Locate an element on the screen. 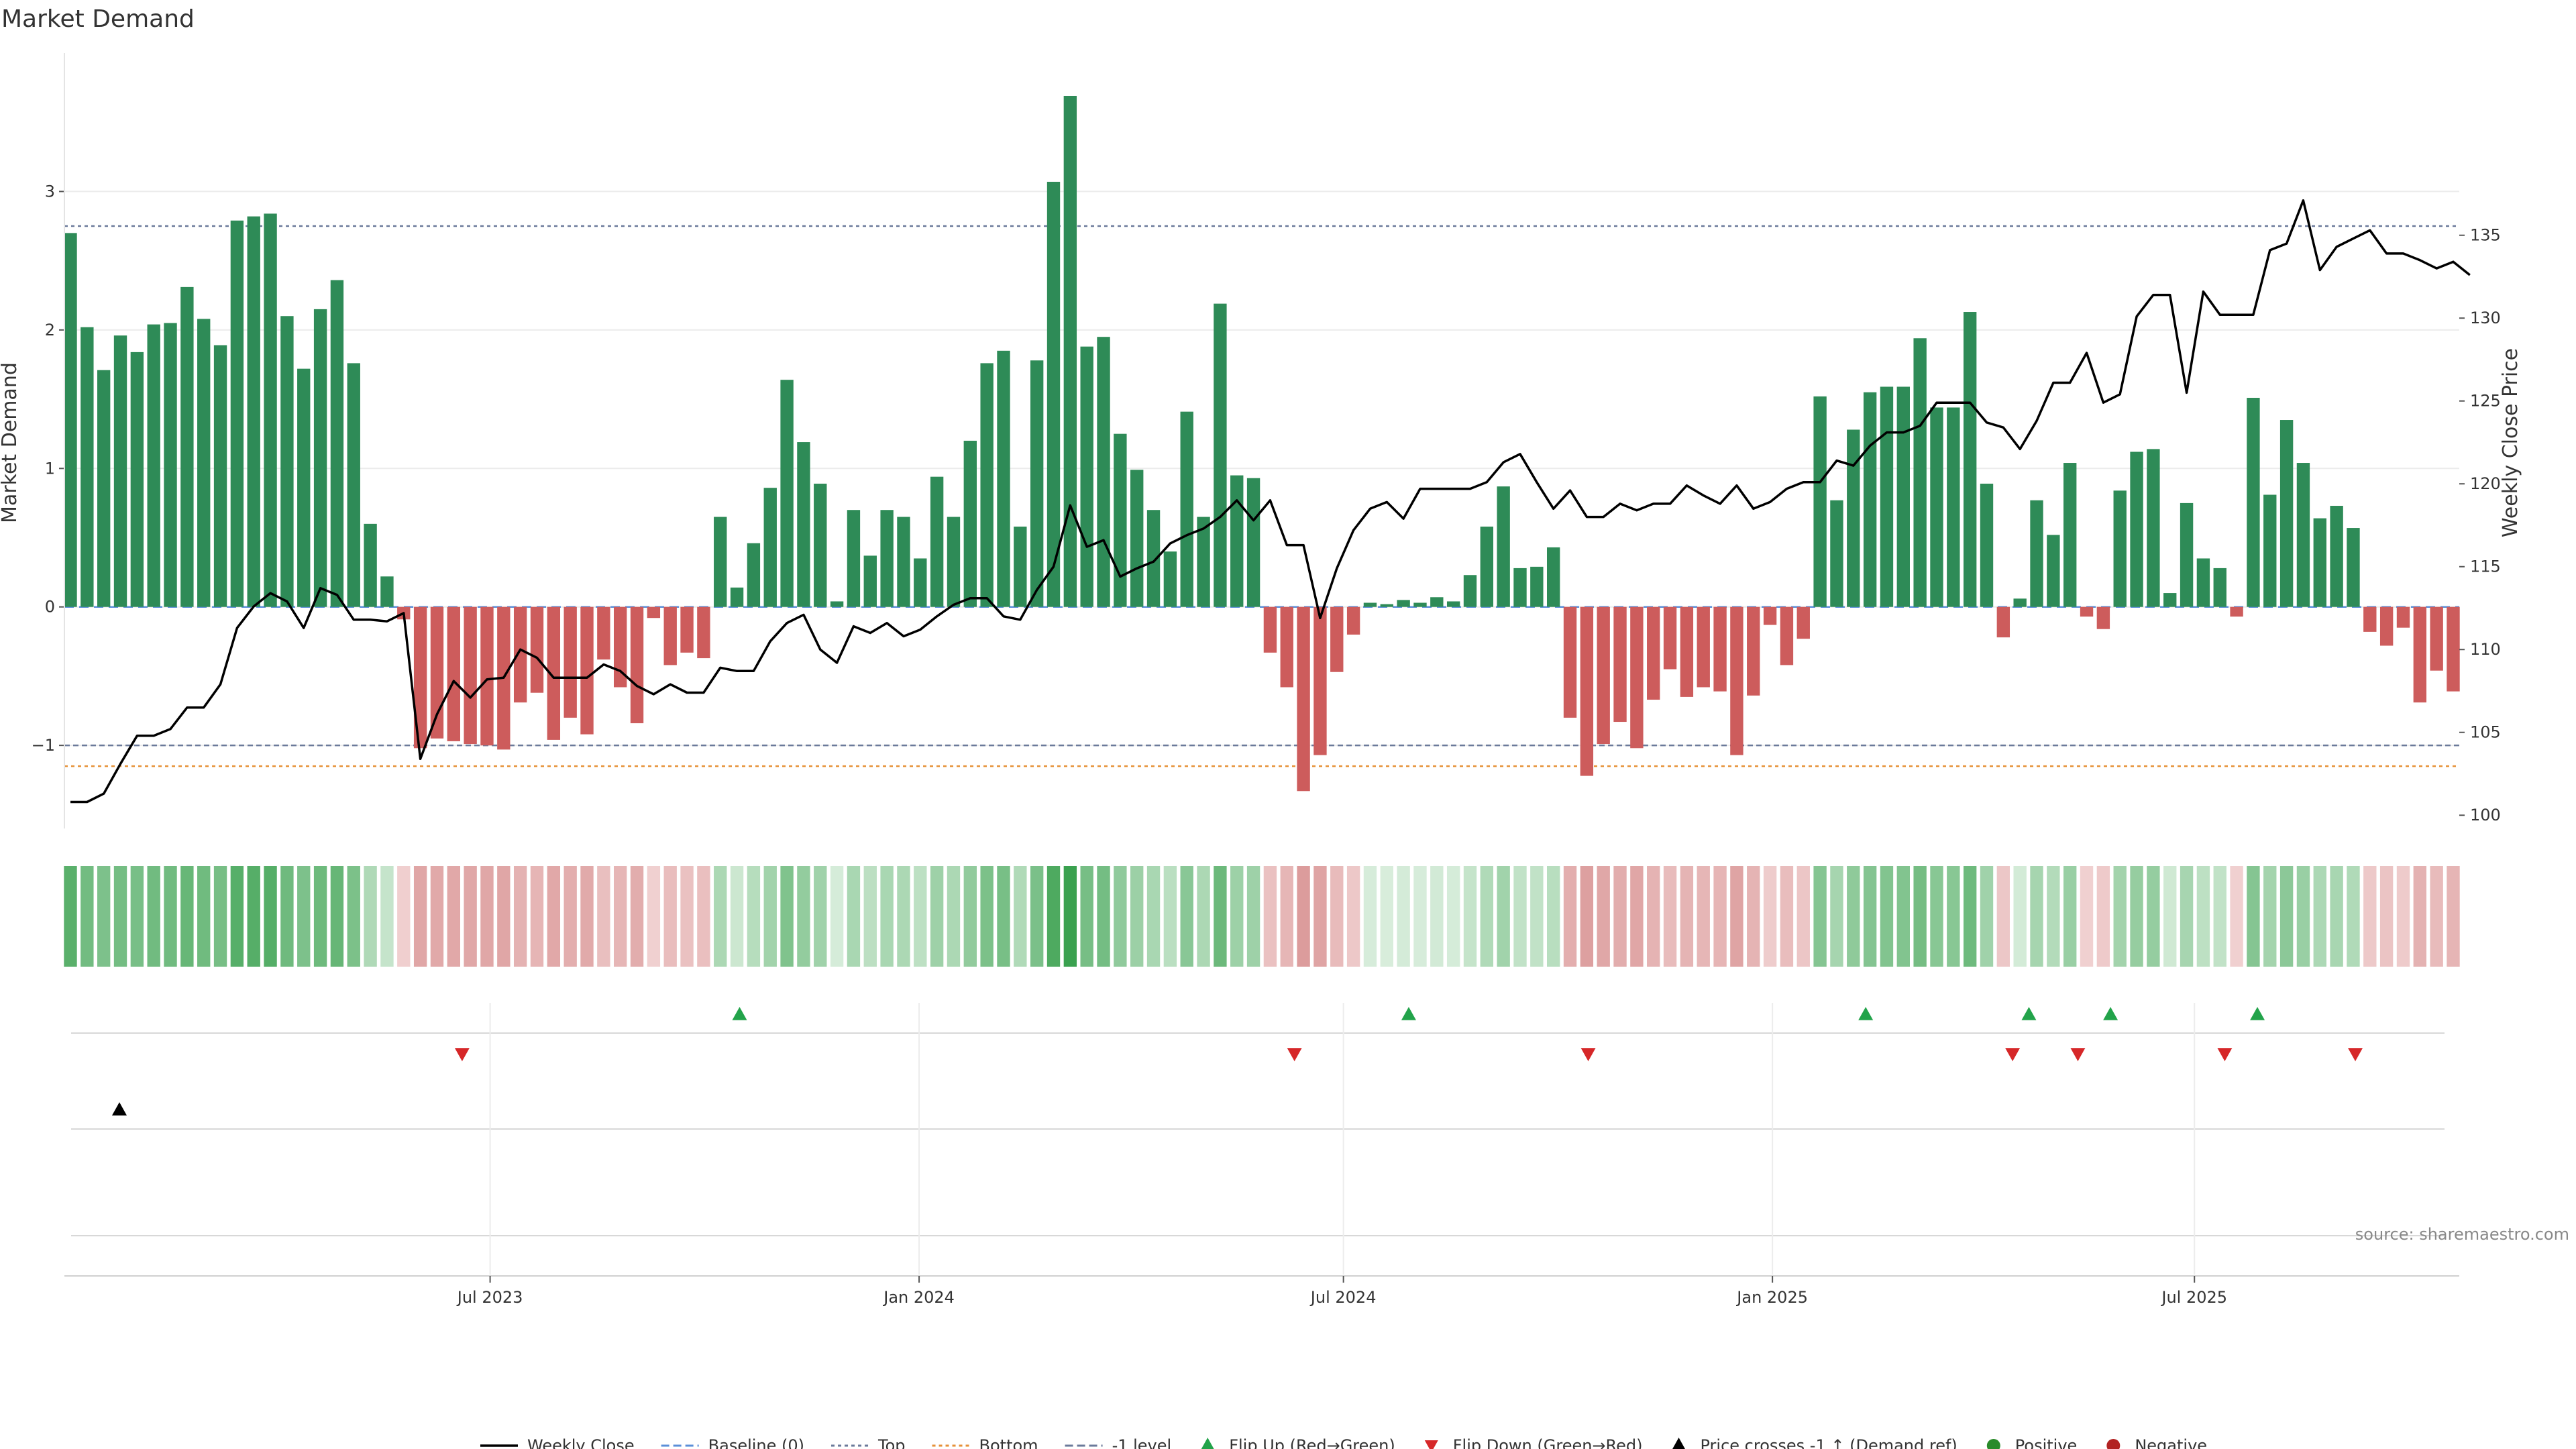 The image size is (2576, 1449). chart-title: Market Demand is located at coordinates (98, 19).